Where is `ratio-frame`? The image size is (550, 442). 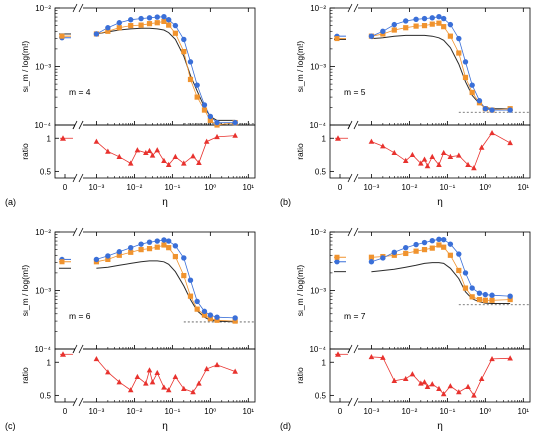 ratio-frame is located at coordinates (430, 375).